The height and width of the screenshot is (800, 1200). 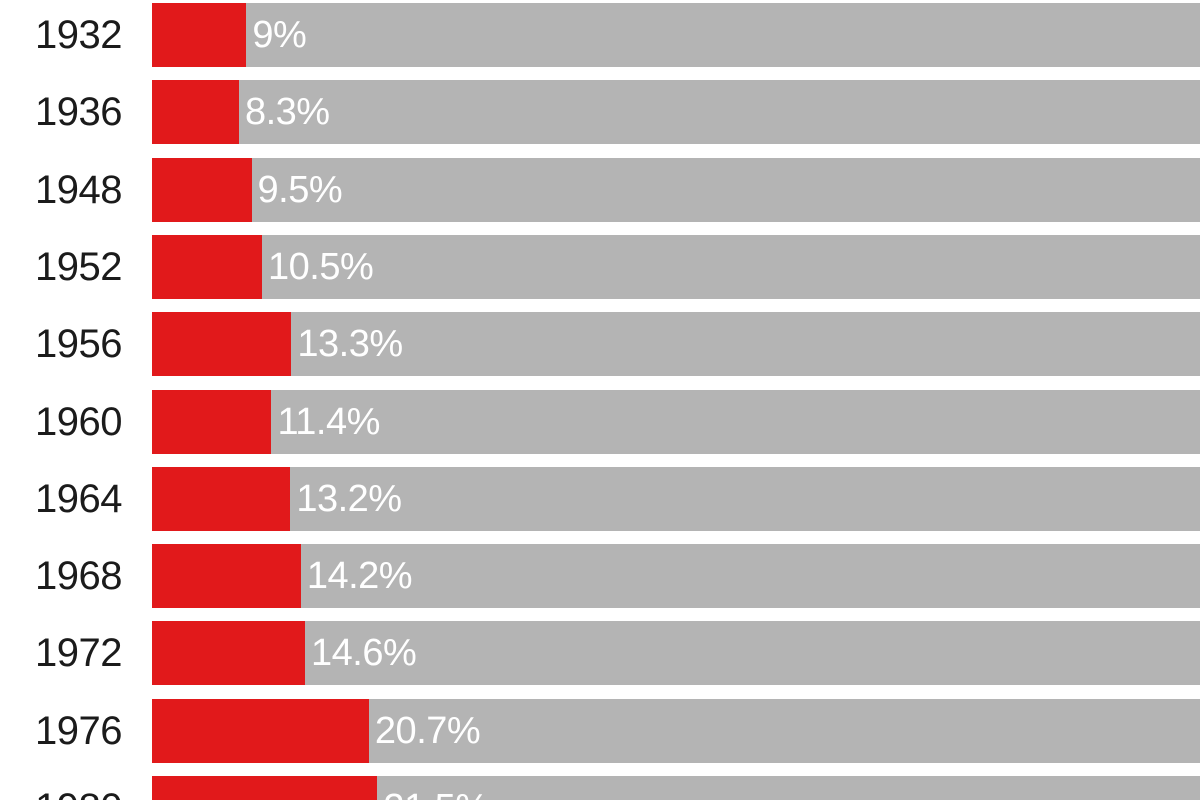 I want to click on year-label: 1960, so click(x=78, y=422).